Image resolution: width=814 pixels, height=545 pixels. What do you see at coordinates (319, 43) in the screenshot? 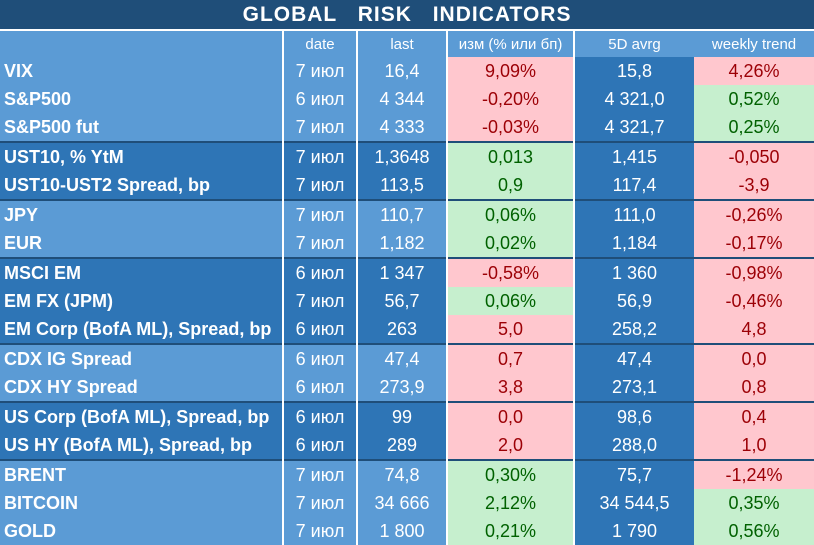
I see `header-date: date` at bounding box center [319, 43].